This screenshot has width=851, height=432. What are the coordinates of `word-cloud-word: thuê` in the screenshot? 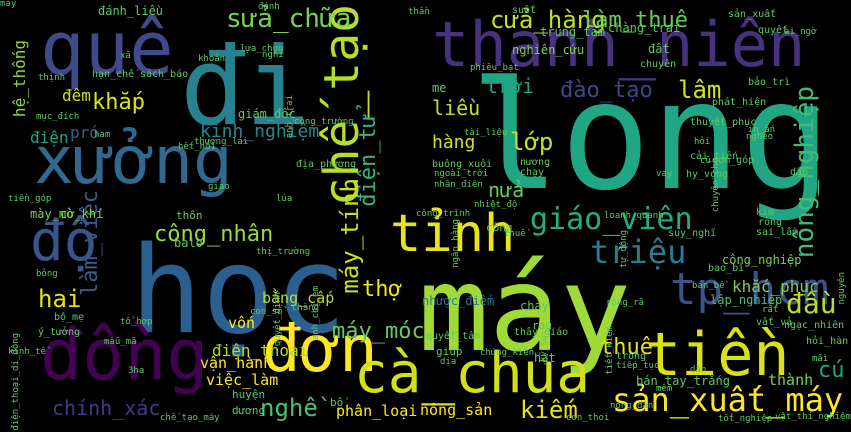 It's located at (626, 347).